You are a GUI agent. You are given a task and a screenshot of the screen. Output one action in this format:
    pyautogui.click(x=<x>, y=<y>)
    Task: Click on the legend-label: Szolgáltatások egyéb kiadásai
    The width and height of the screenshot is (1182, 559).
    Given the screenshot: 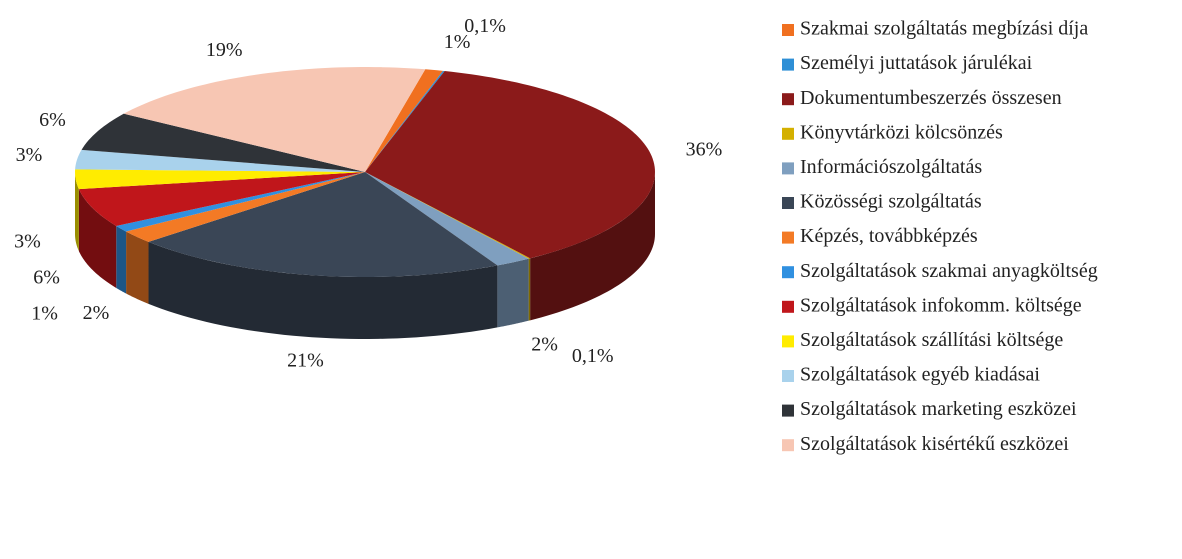 What is the action you would take?
    pyautogui.click(x=920, y=375)
    